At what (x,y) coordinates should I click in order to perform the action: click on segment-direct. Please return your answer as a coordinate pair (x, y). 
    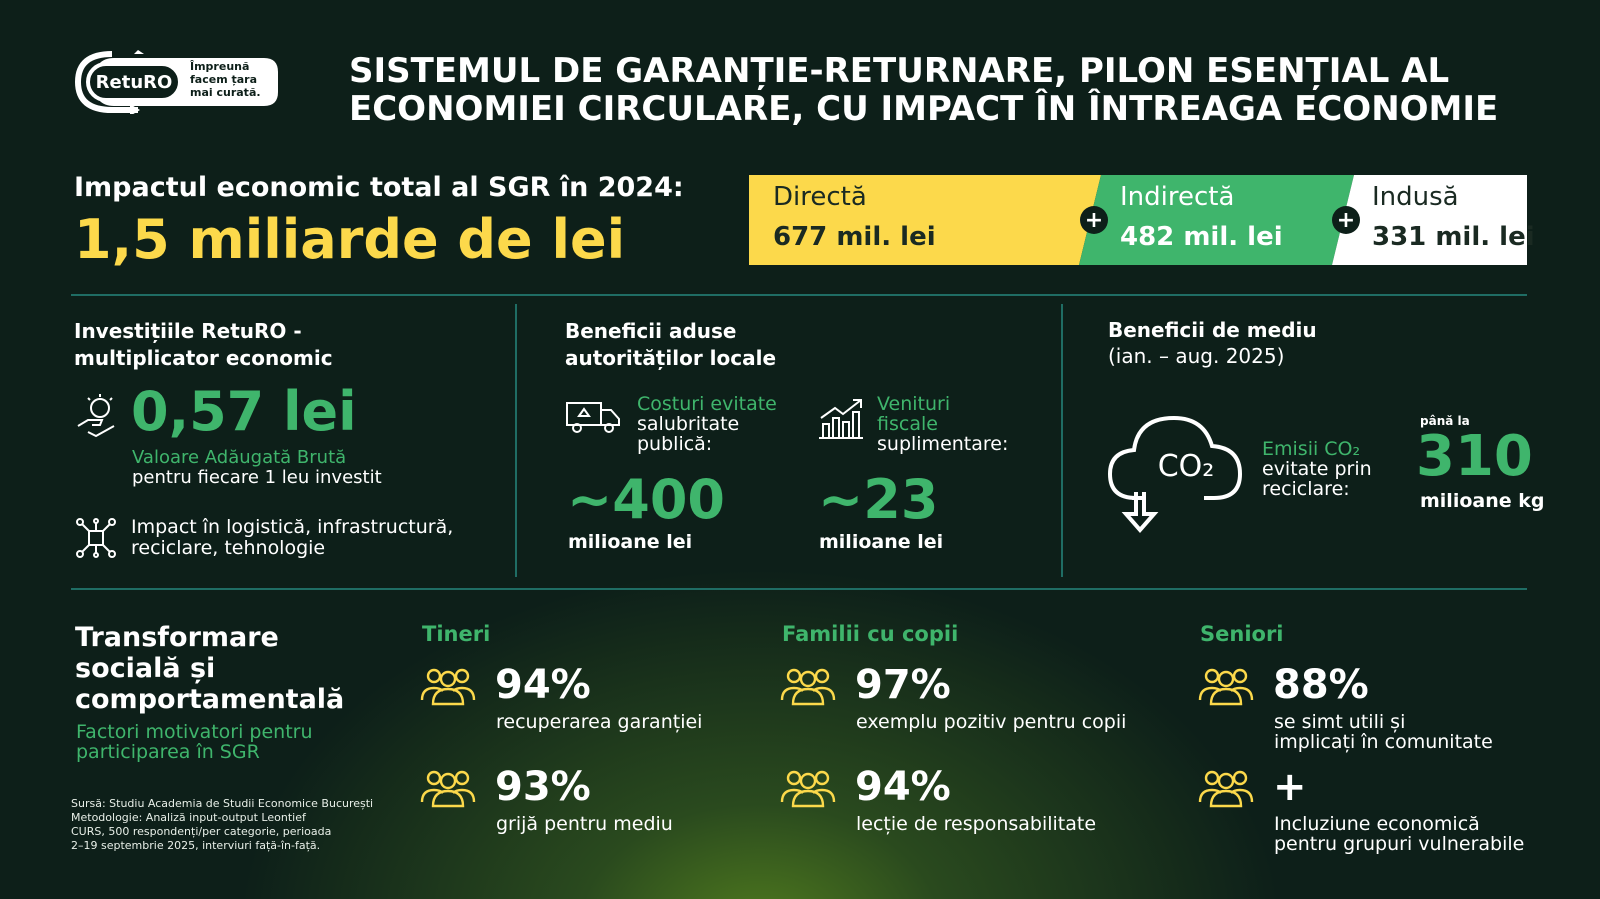
    Looking at the image, I should click on (925, 220).